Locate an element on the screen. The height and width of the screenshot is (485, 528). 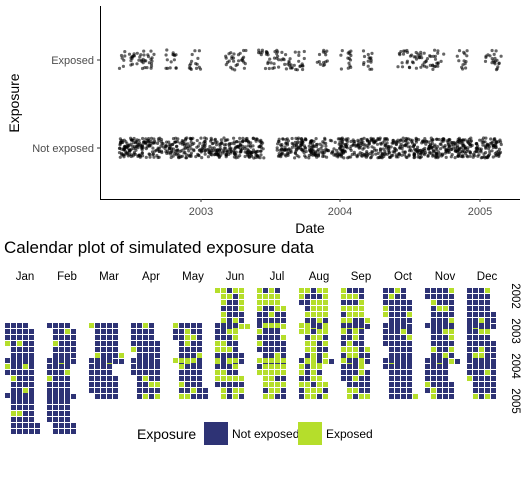
legend-label-not-exposed: Not exposed is located at coordinates (265, 434).